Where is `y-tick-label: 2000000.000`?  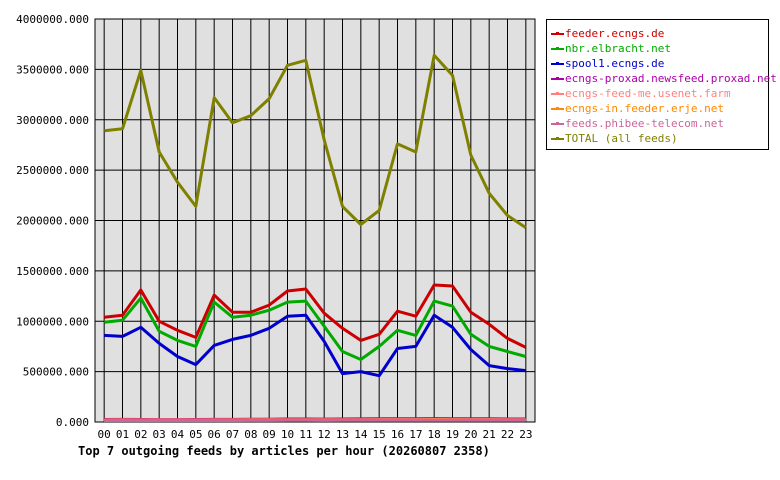 y-tick-label: 2000000.000 is located at coordinates (52, 221).